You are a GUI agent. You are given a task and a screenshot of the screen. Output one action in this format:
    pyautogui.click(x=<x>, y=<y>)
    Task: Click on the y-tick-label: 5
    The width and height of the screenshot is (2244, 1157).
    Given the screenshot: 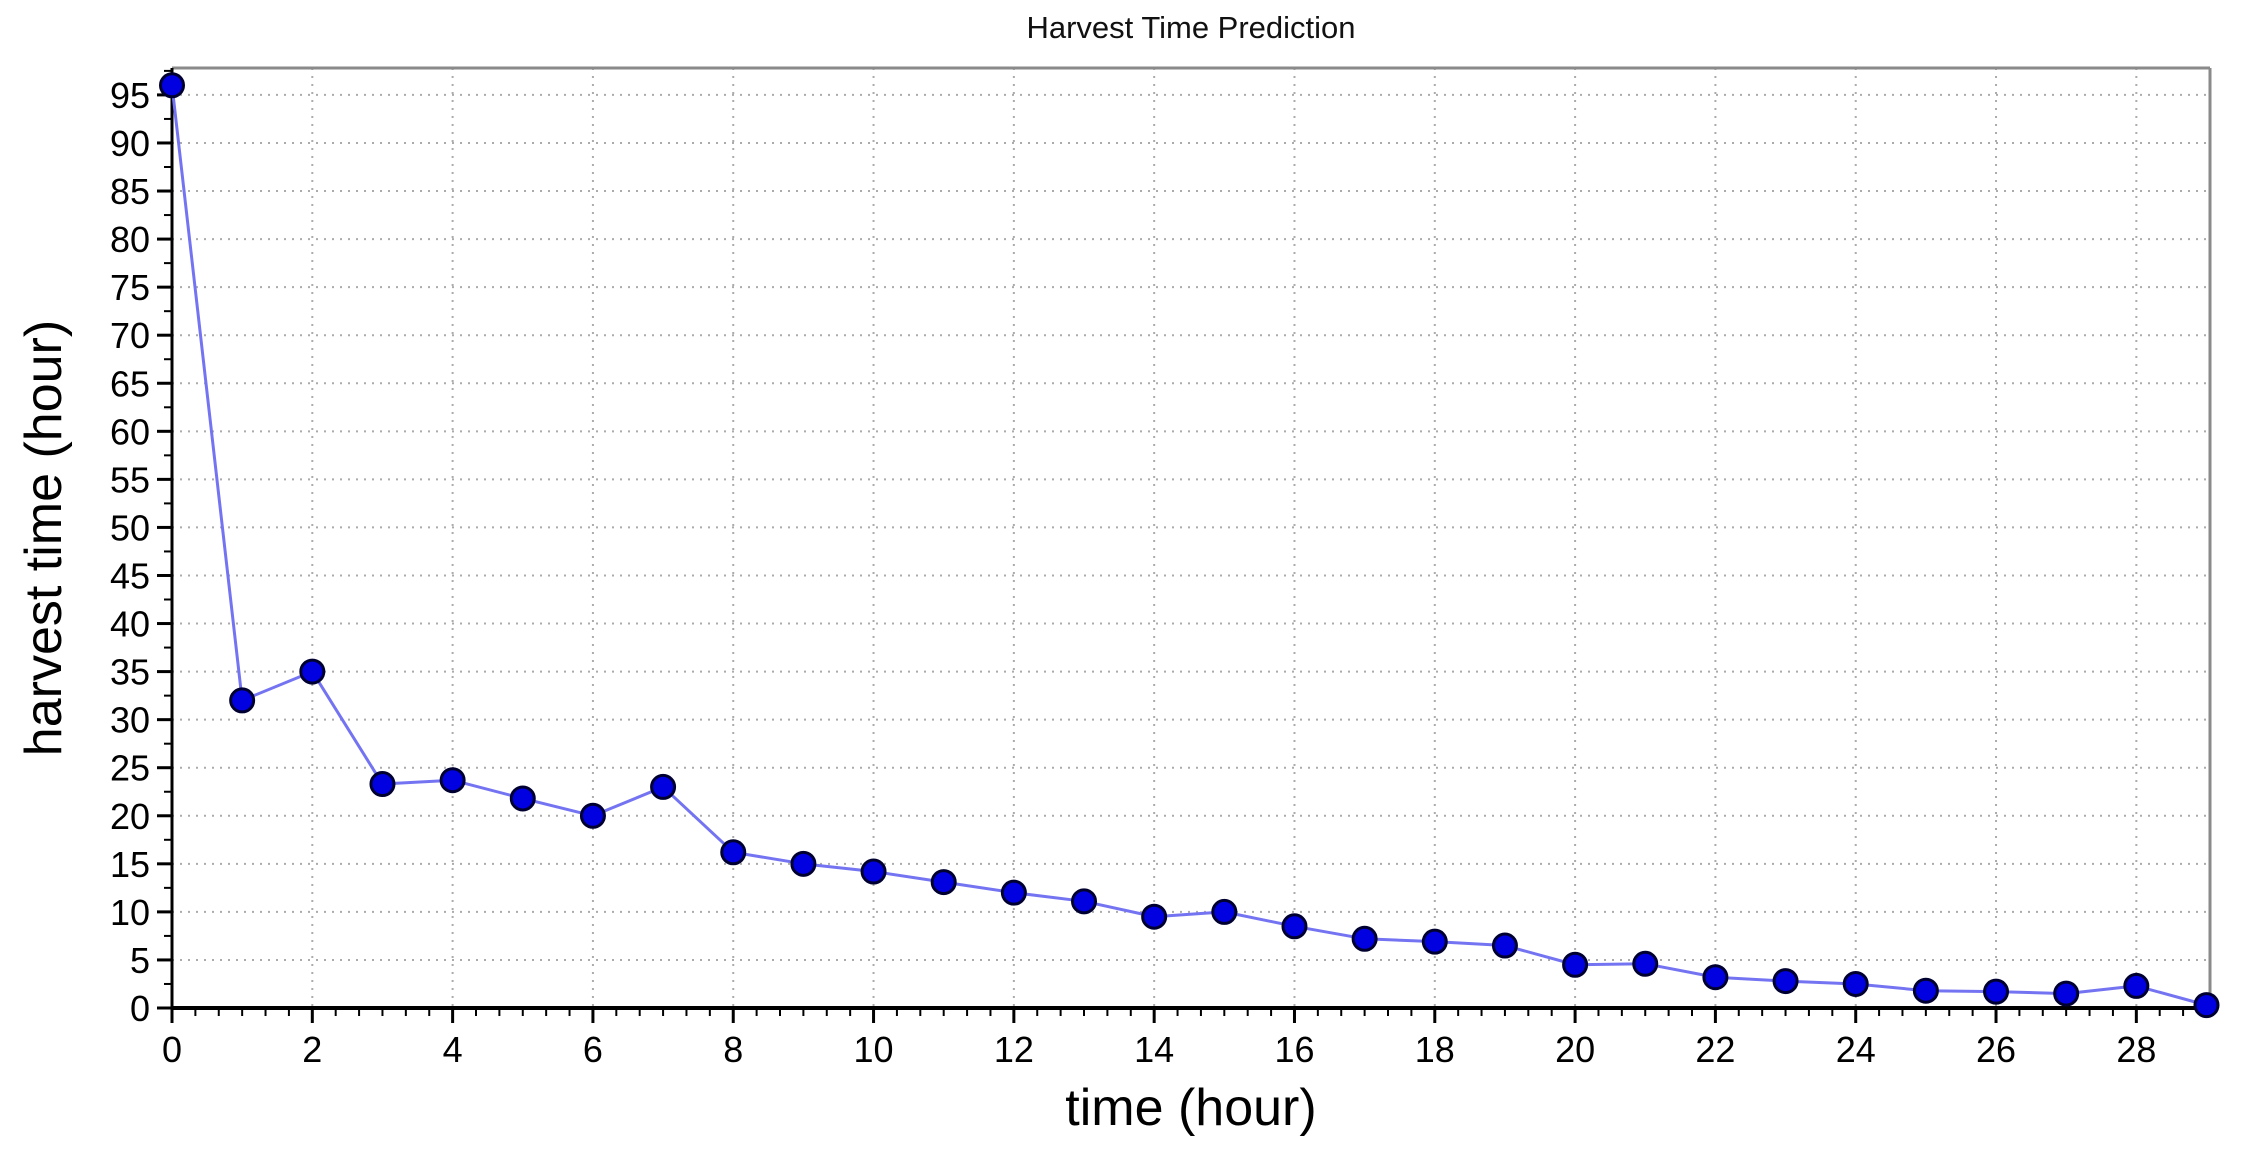 What is the action you would take?
    pyautogui.click(x=140, y=960)
    